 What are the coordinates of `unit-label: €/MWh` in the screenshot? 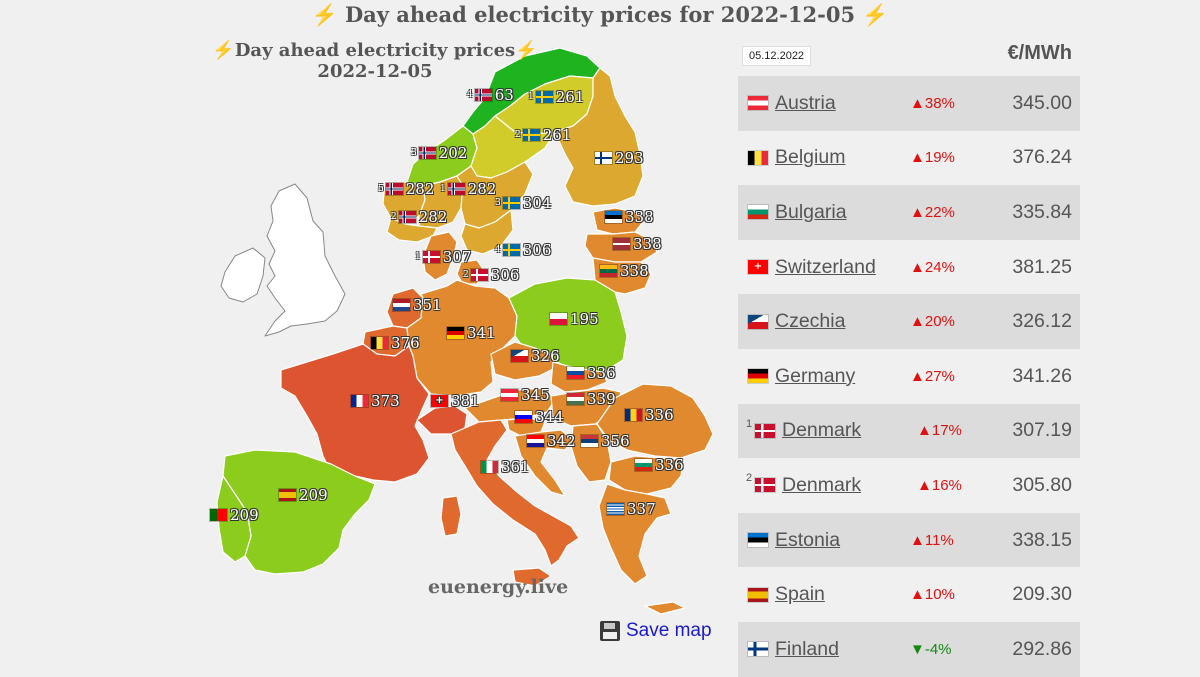 It's located at (1039, 53).